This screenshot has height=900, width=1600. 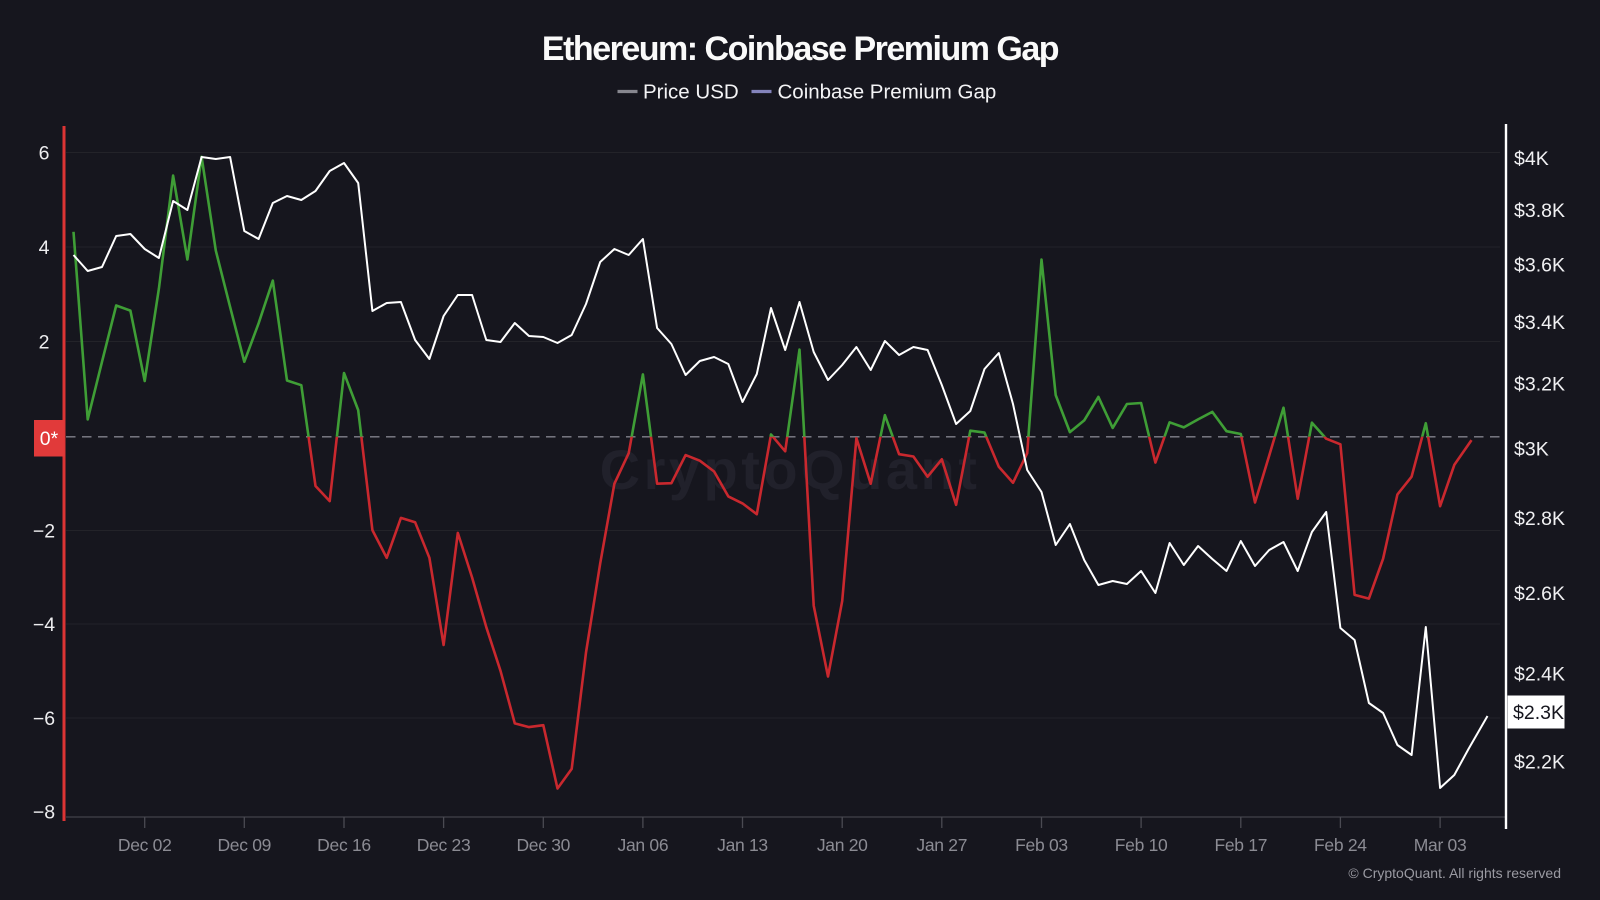 I want to click on svg-text: Feb 24, so click(x=1340, y=845).